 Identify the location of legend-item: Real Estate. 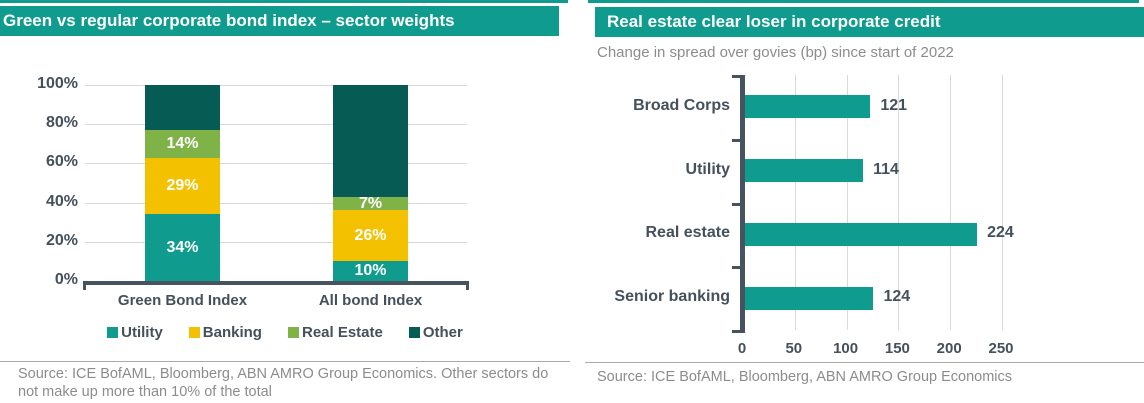
(335, 332).